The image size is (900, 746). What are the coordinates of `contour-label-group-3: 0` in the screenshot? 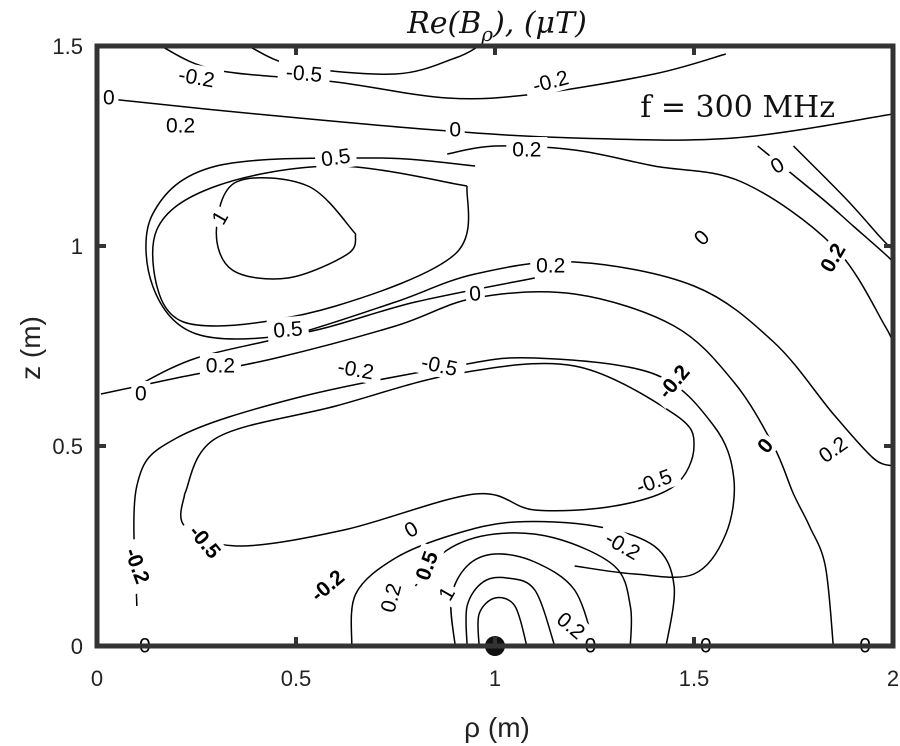 It's located at (109, 97).